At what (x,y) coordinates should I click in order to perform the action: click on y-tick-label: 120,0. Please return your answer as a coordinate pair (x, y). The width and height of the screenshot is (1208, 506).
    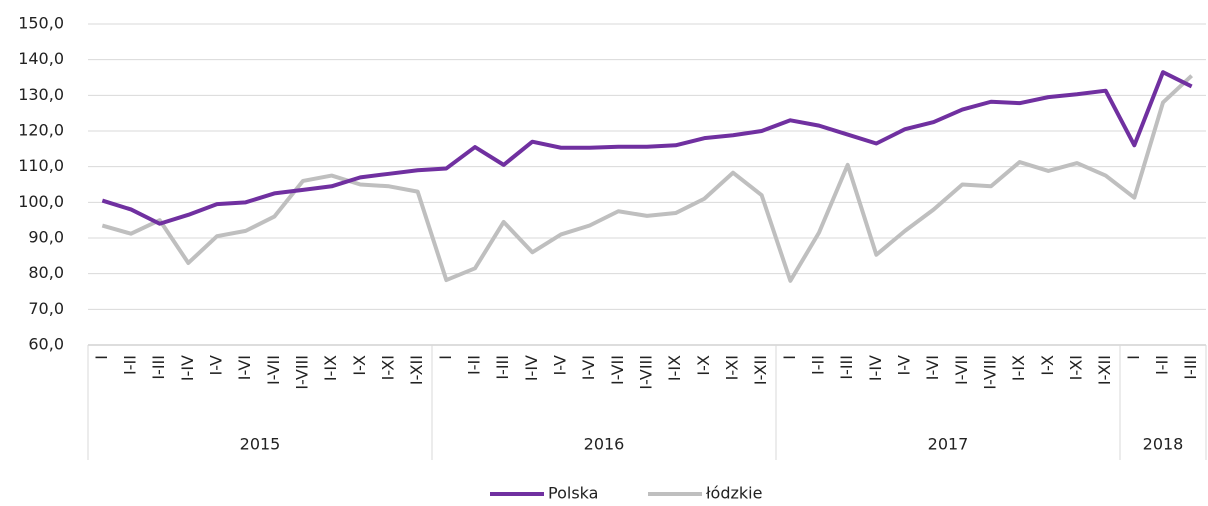
    Looking at the image, I should click on (41, 130).